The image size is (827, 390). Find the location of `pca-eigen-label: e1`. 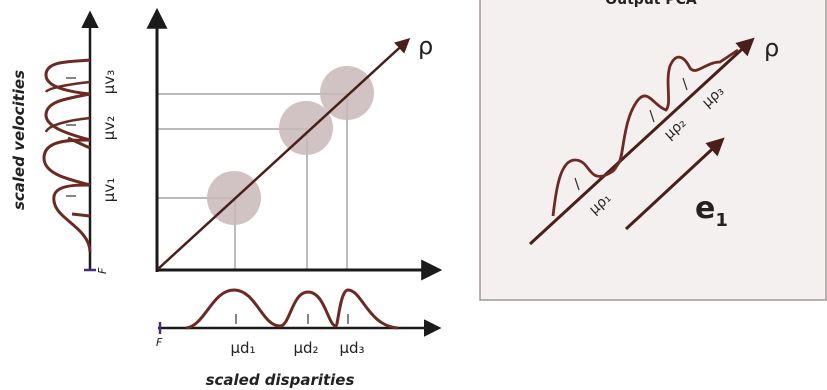

pca-eigen-label: e1 is located at coordinates (711, 211).